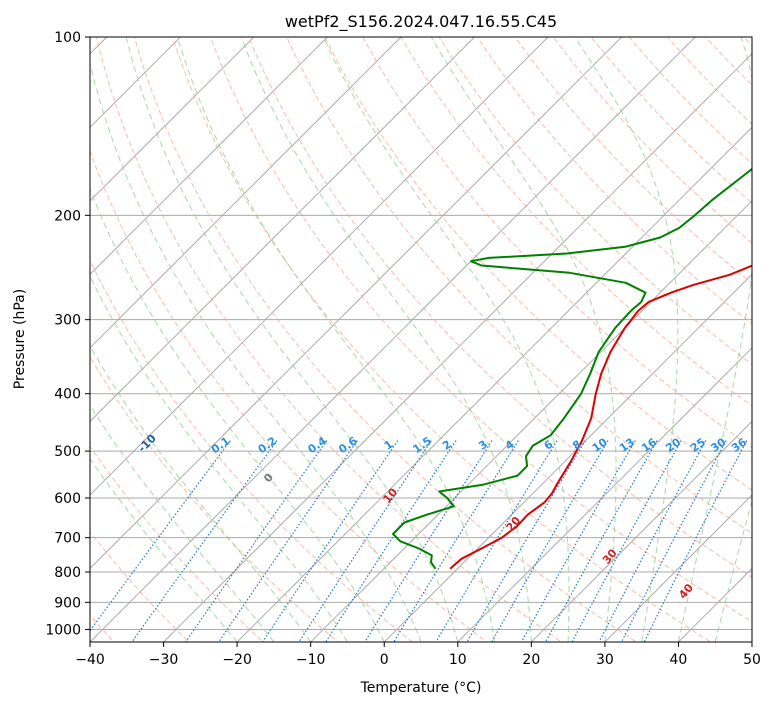 Image resolution: width=775 pixels, height=708 pixels. What do you see at coordinates (422, 445) in the screenshot?
I see `mixing-ratio-label: 1.5` at bounding box center [422, 445].